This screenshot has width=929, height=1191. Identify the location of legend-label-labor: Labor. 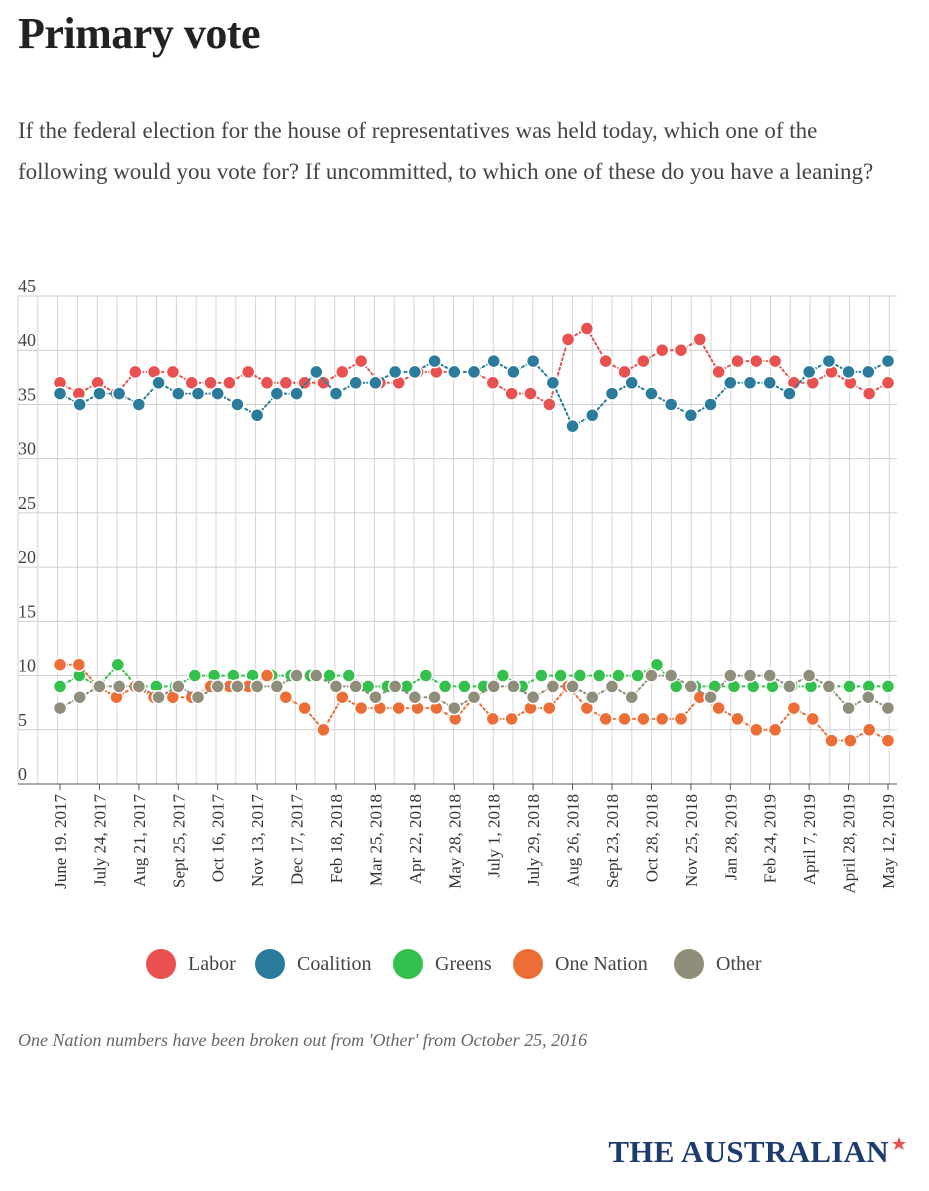
(212, 963).